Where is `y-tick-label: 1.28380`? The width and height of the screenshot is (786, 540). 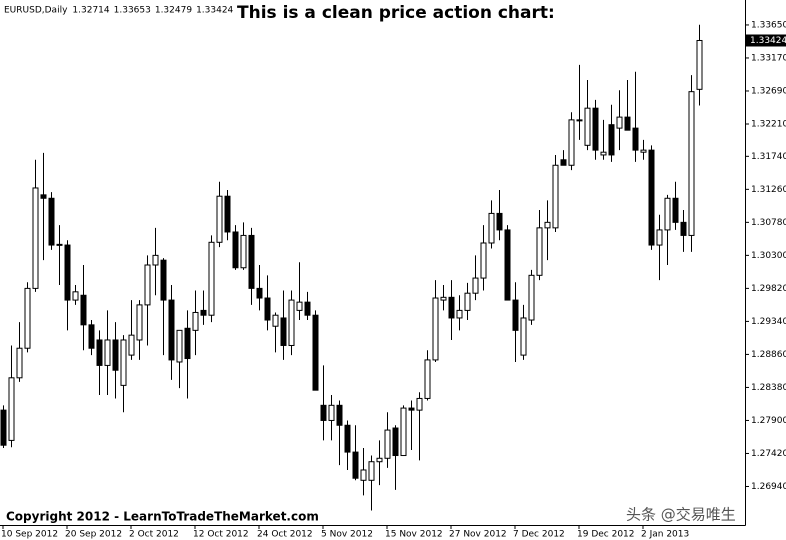 y-tick-label: 1.28380 is located at coordinates (768, 388).